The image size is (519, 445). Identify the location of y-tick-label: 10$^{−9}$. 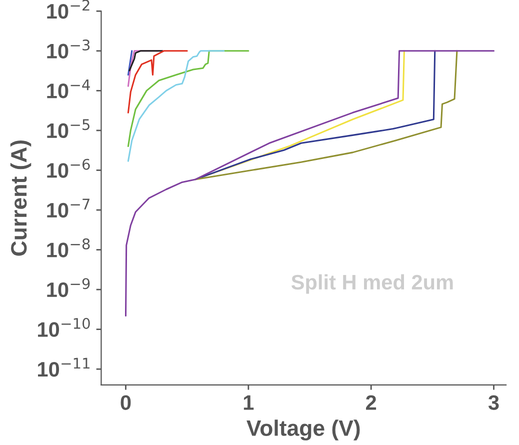
(68, 288).